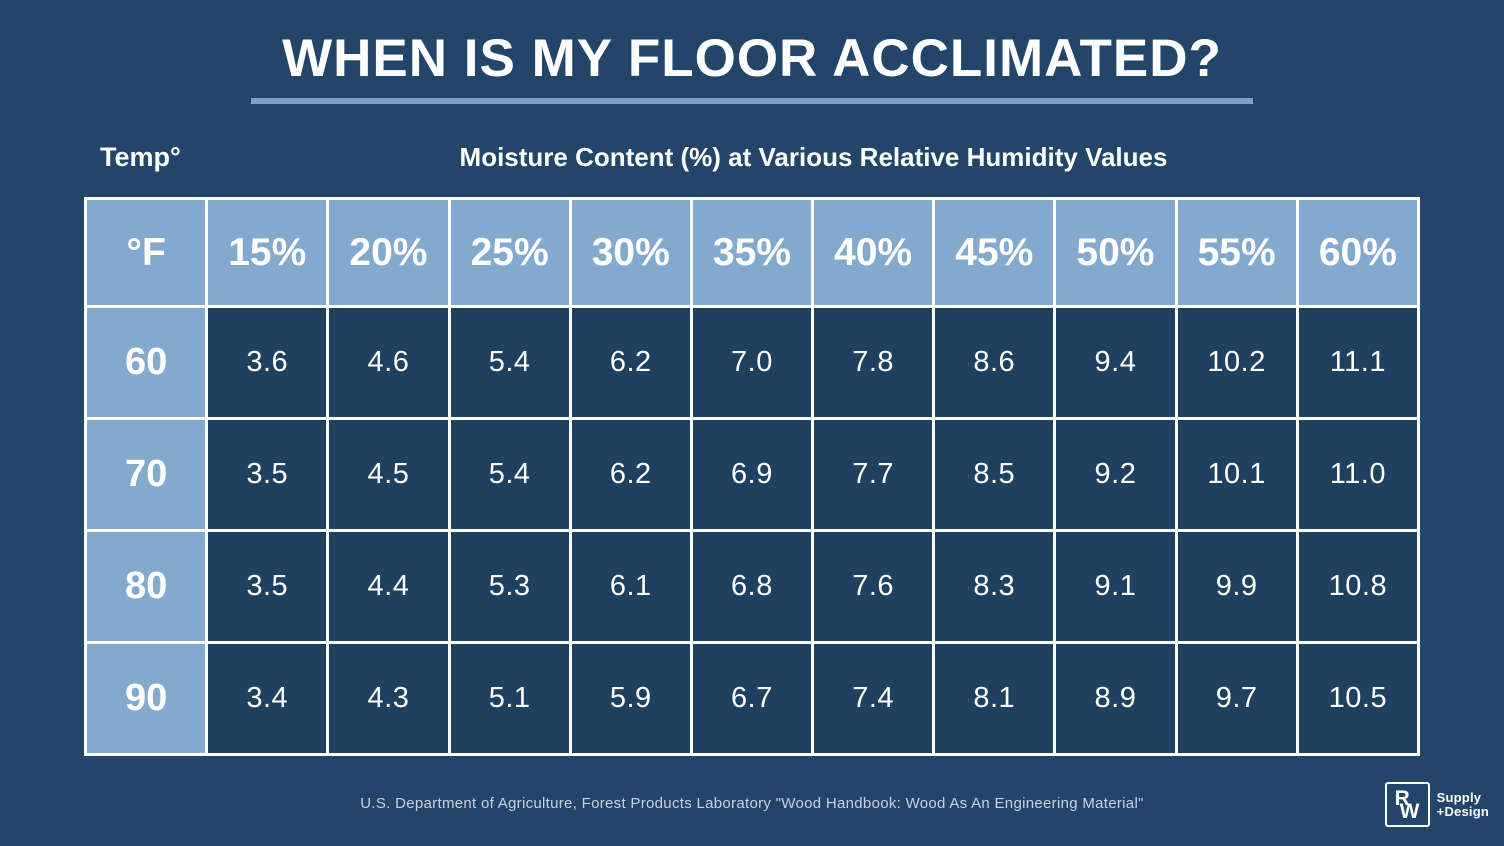  What do you see at coordinates (873, 362) in the screenshot?
I see `moisture-value-cell: 7.8` at bounding box center [873, 362].